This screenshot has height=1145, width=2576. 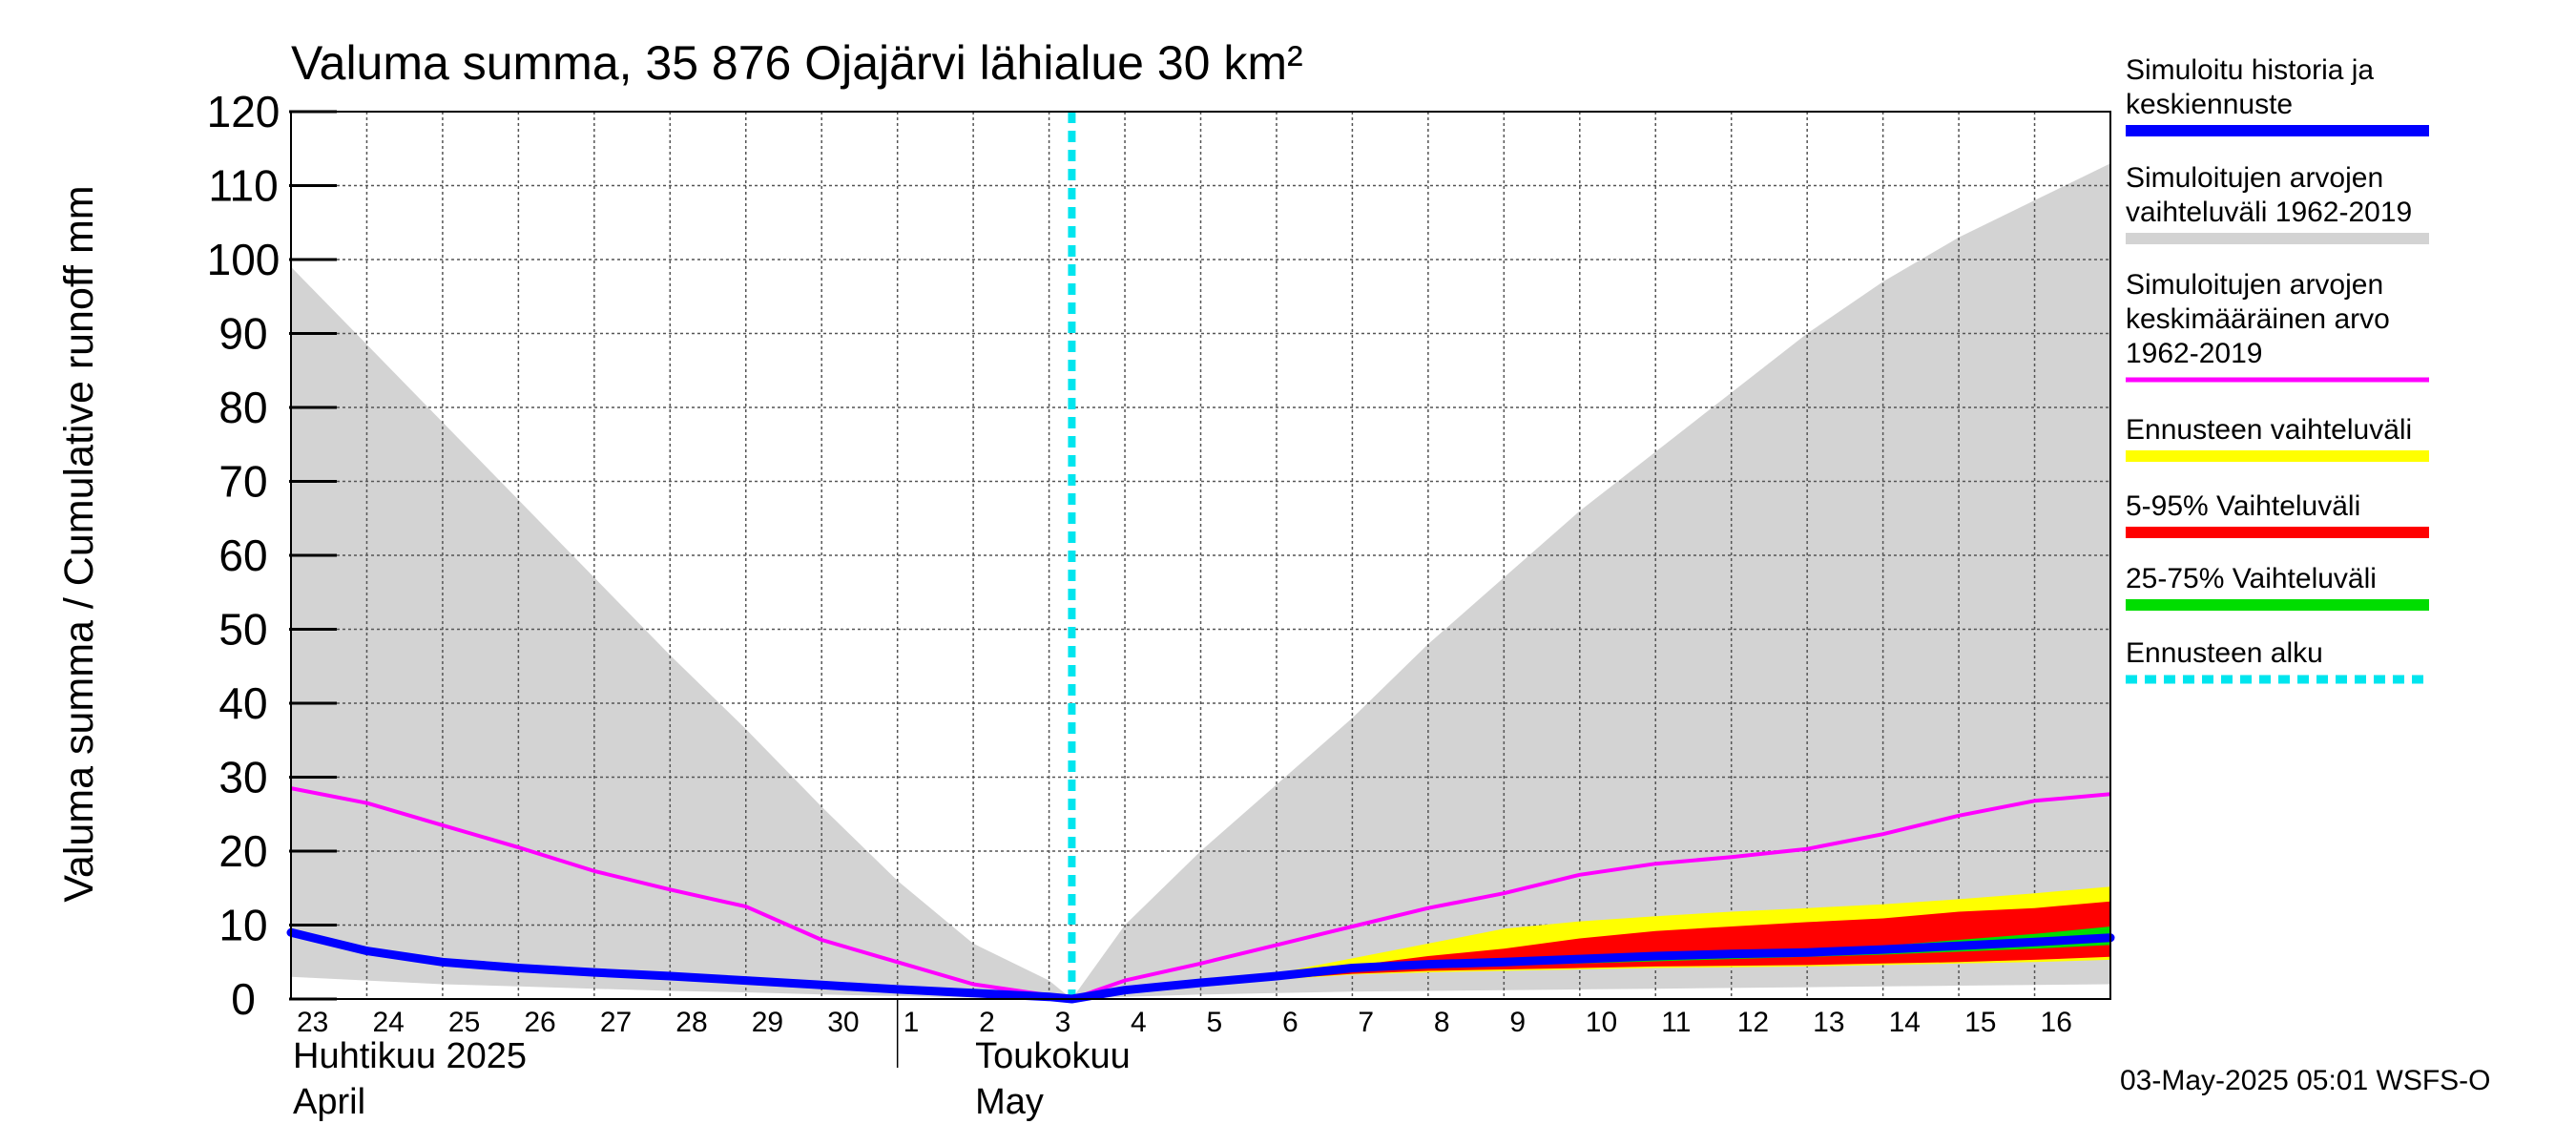 I want to click on legend-label: Simuloitu historia ja, so click(x=2250, y=70).